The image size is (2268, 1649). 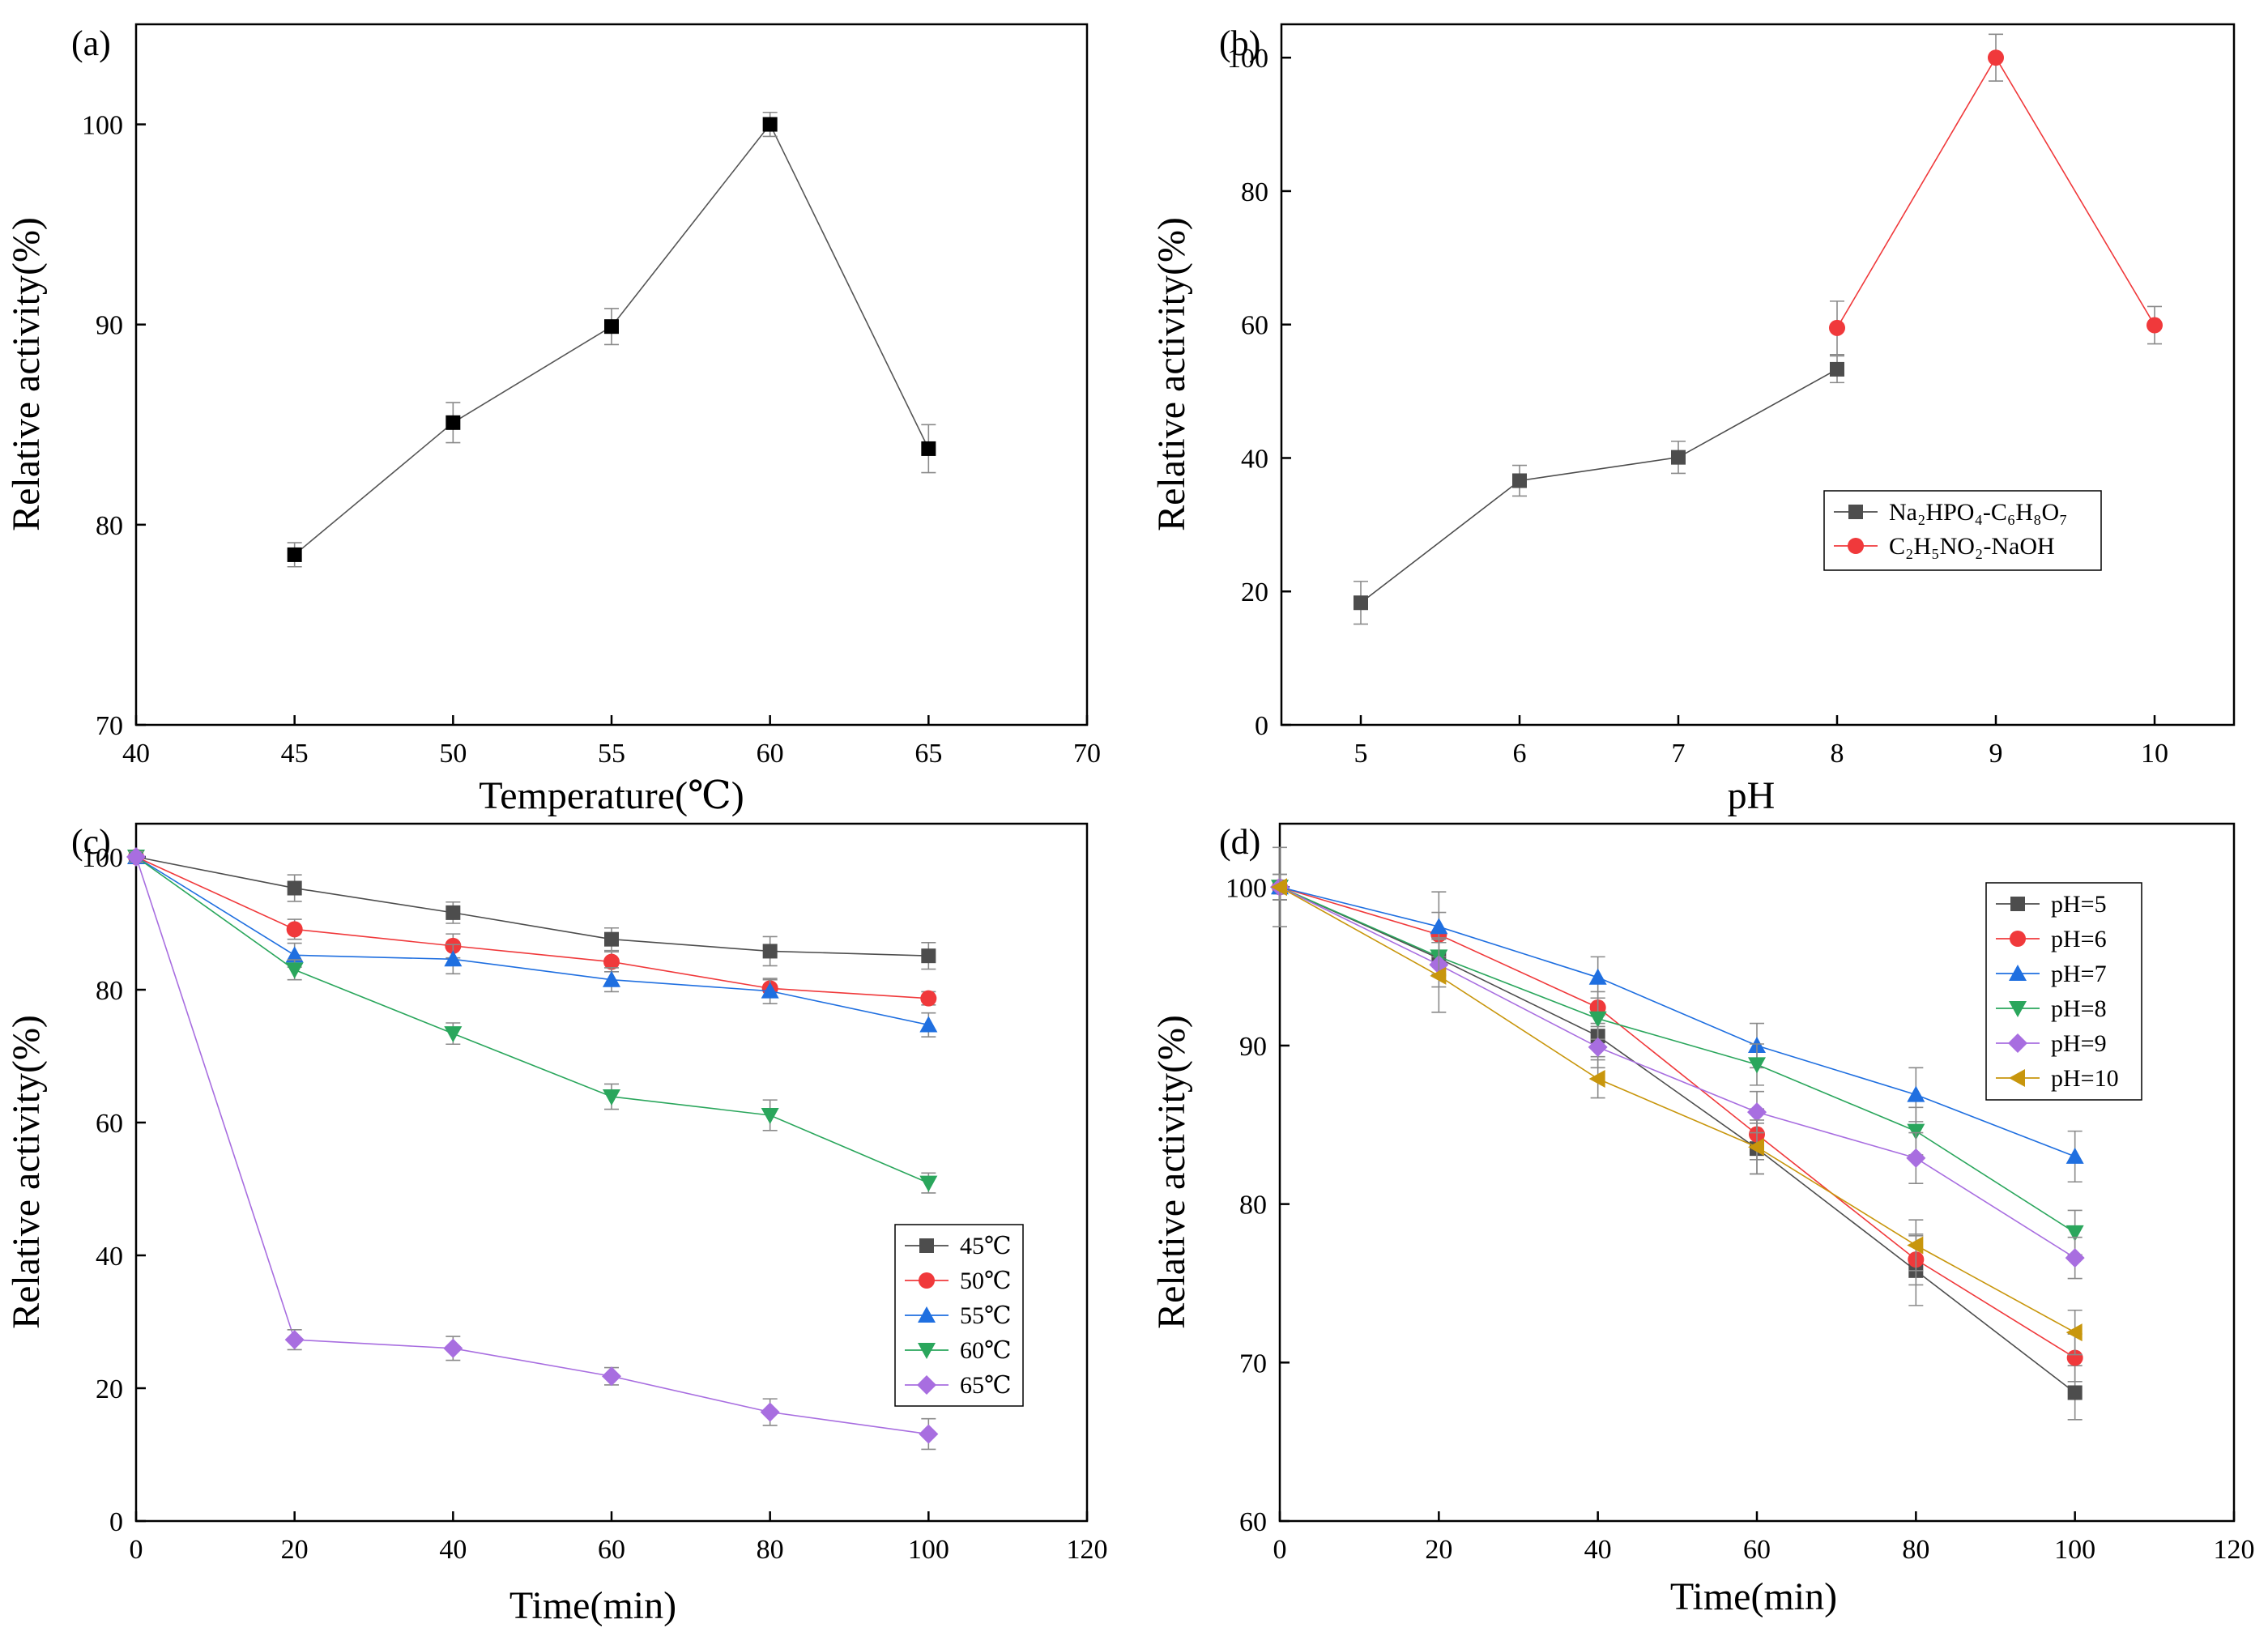 I want to click on series-activity, so click(x=611, y=339).